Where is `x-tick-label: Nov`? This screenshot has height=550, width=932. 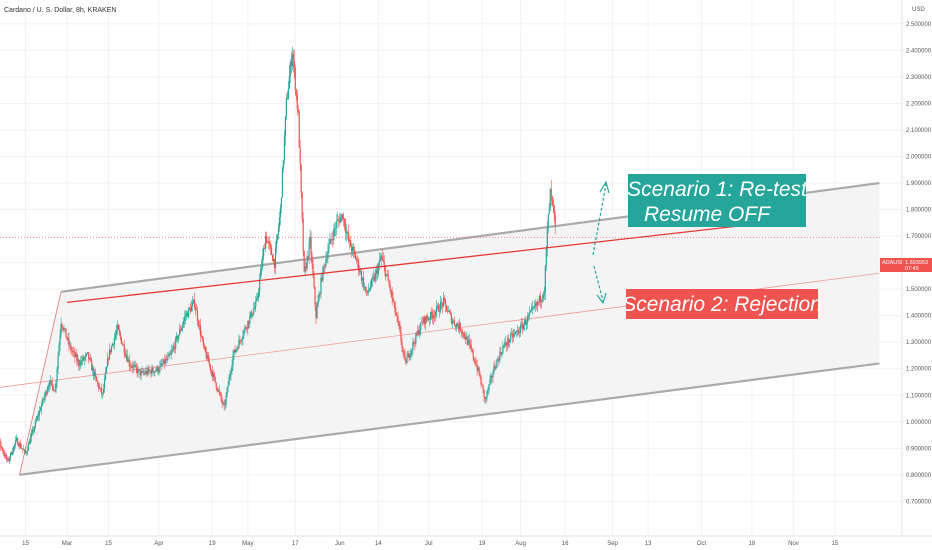
x-tick-label: Nov is located at coordinates (793, 544).